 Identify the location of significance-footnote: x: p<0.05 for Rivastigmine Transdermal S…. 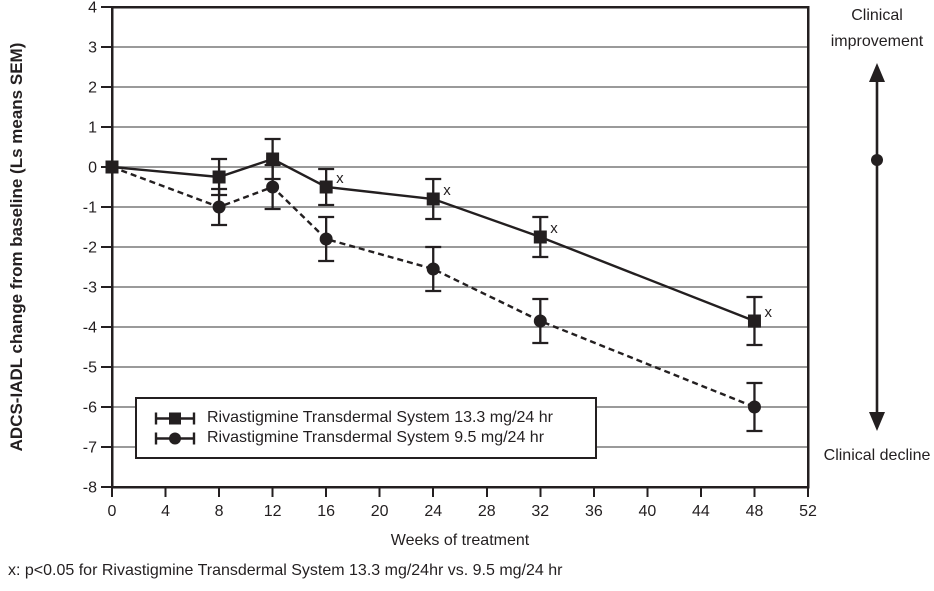
(285, 570).